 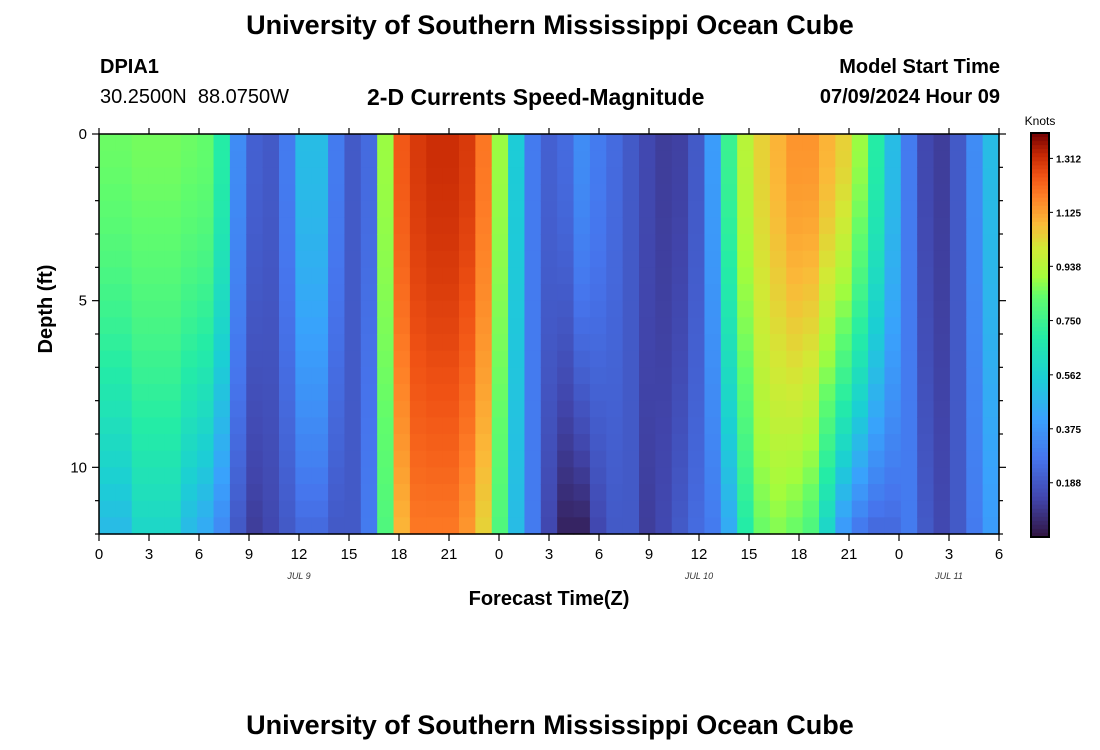 I want to click on x-tick-label: 15, so click(x=349, y=554).